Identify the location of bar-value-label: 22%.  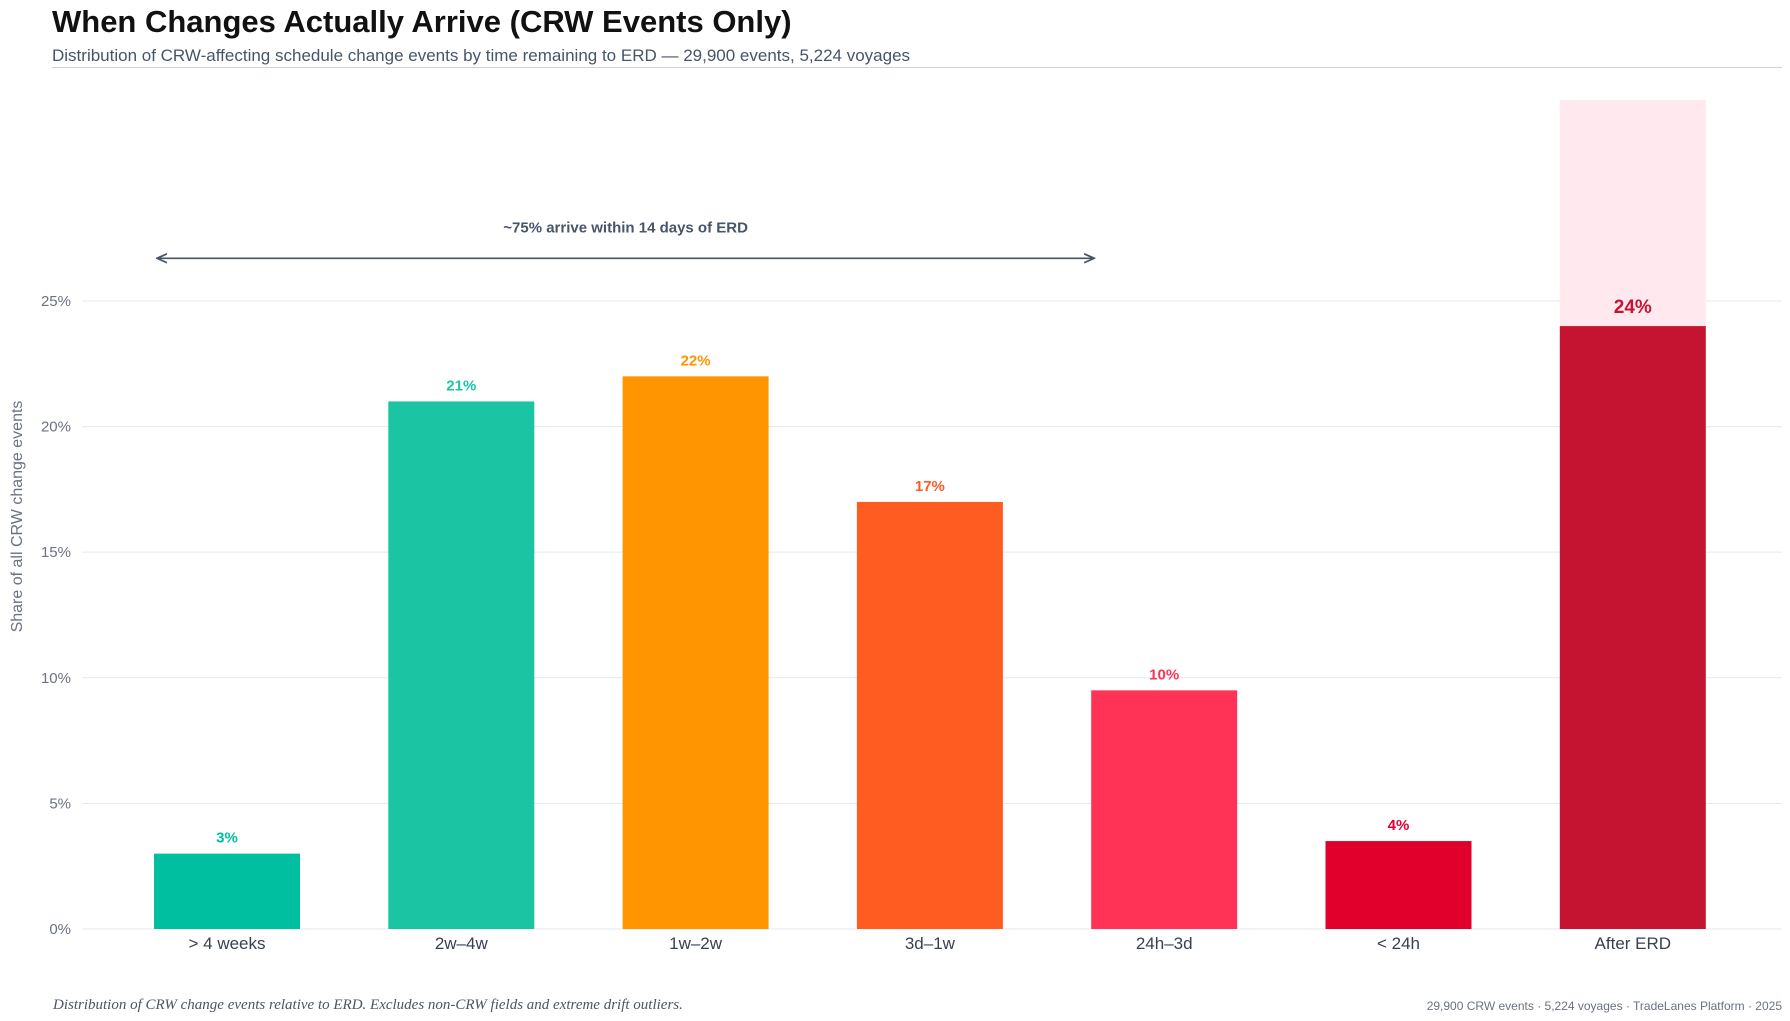
(696, 360).